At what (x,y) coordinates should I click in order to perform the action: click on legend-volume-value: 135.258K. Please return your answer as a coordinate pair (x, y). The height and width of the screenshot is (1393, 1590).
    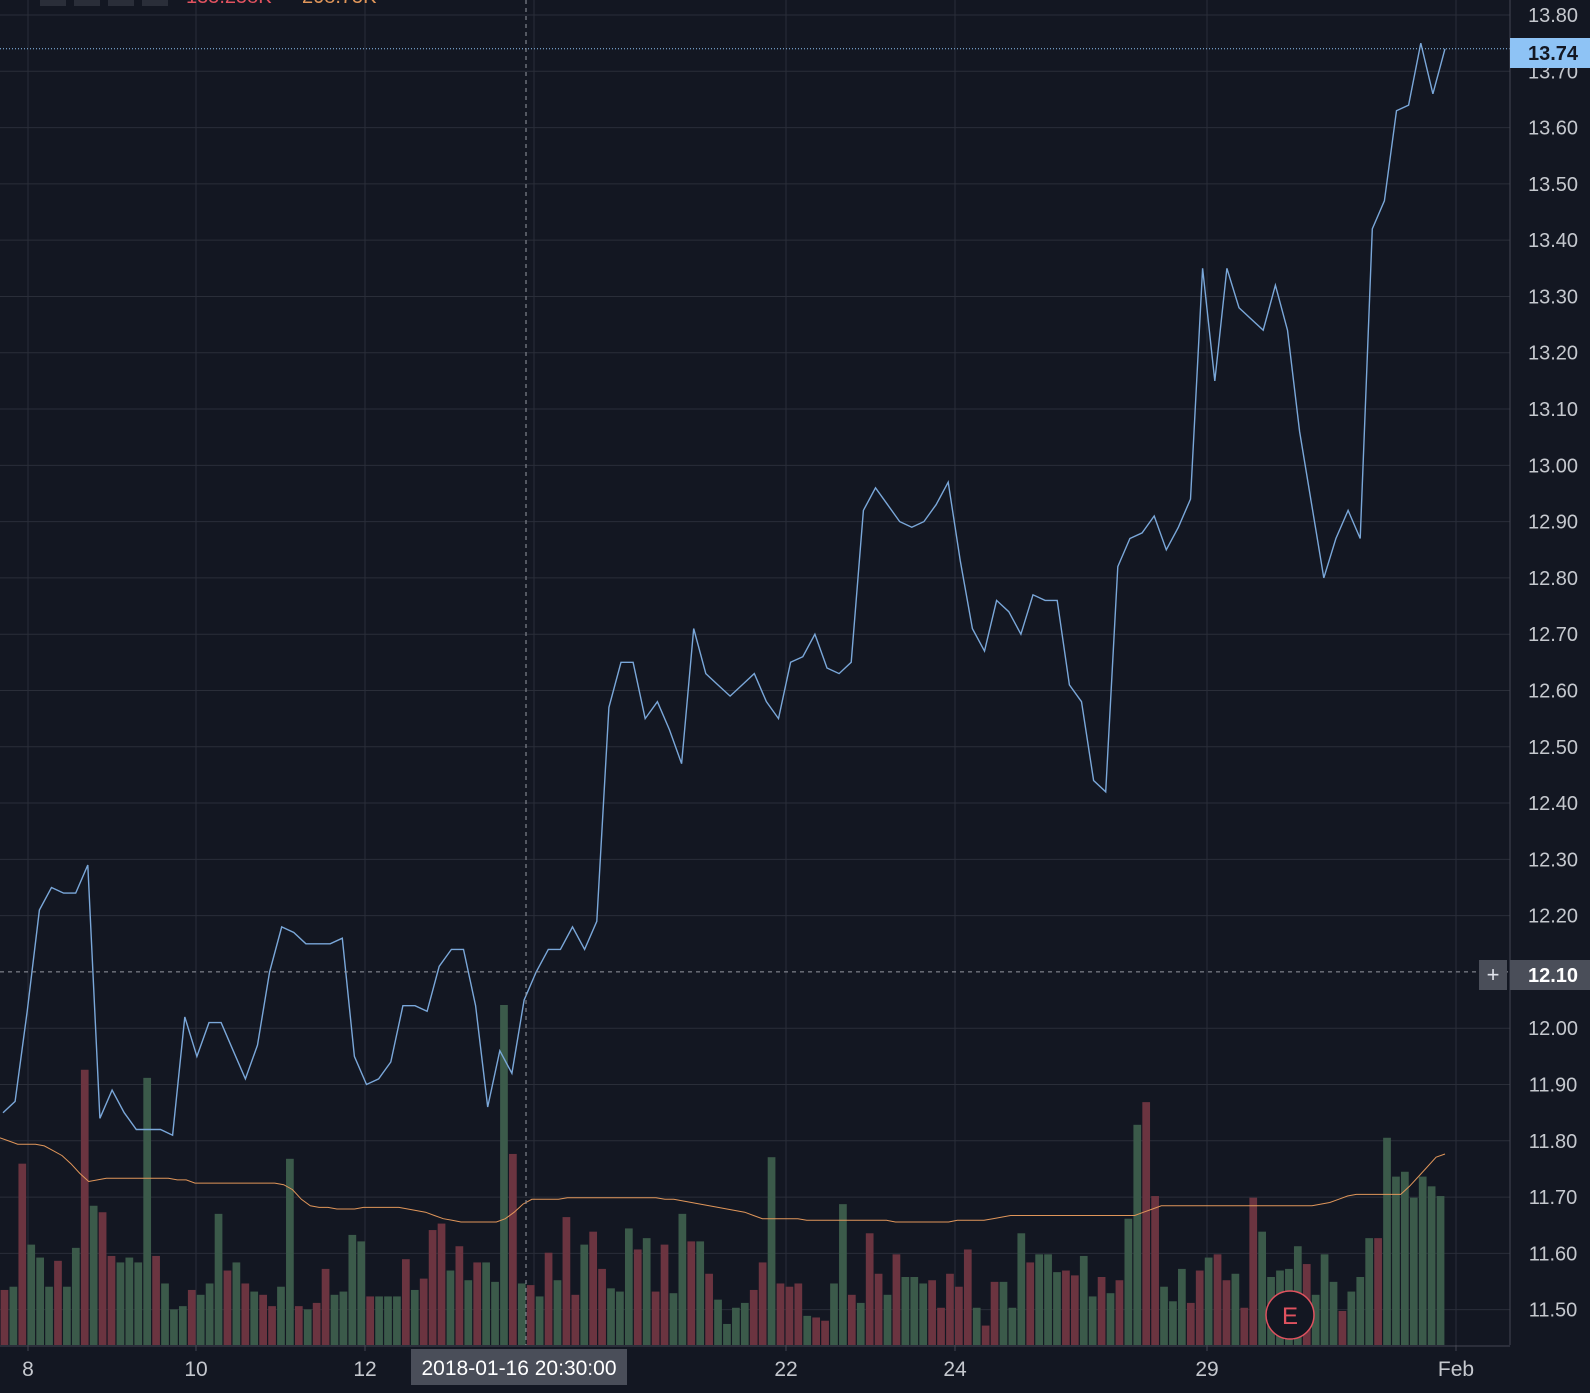
    Looking at the image, I should click on (229, 4).